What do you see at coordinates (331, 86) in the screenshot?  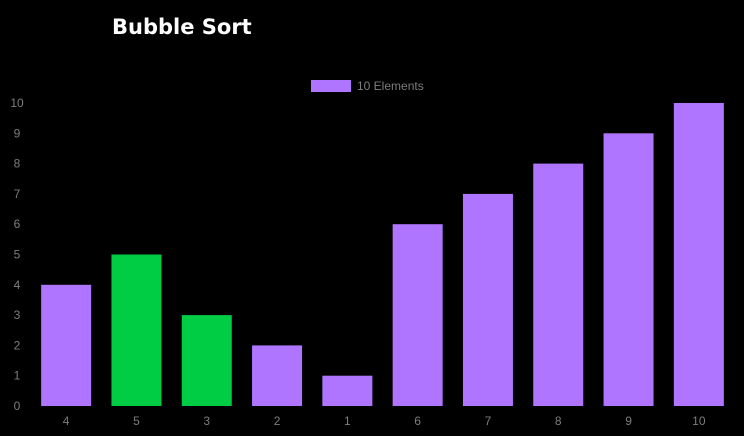 I see `legend-swatch` at bounding box center [331, 86].